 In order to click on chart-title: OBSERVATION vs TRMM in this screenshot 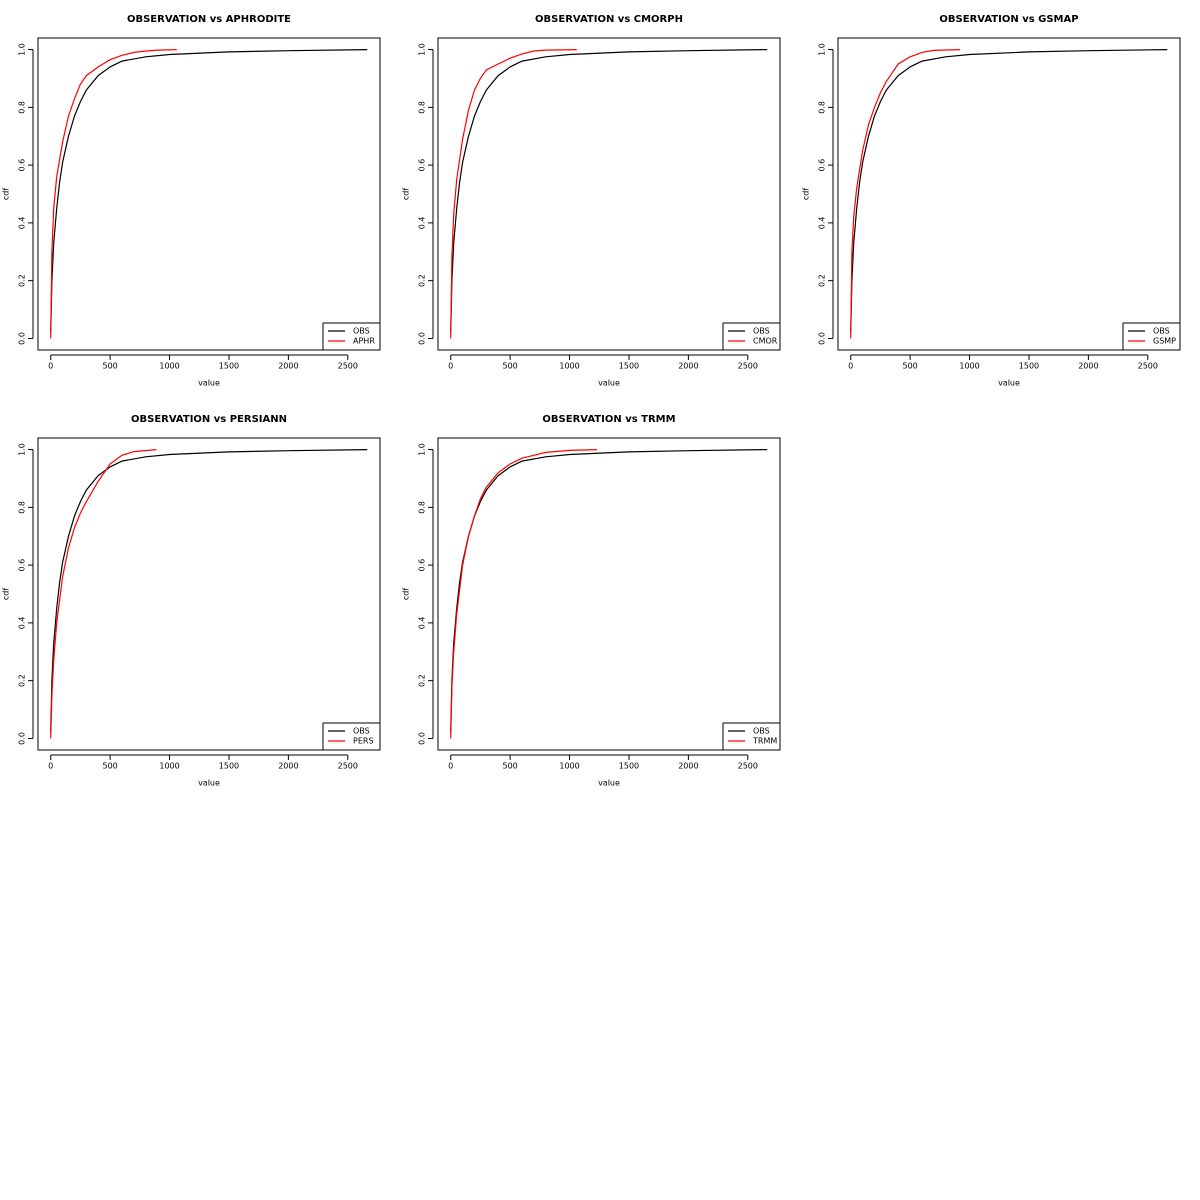, I will do `click(608, 419)`.